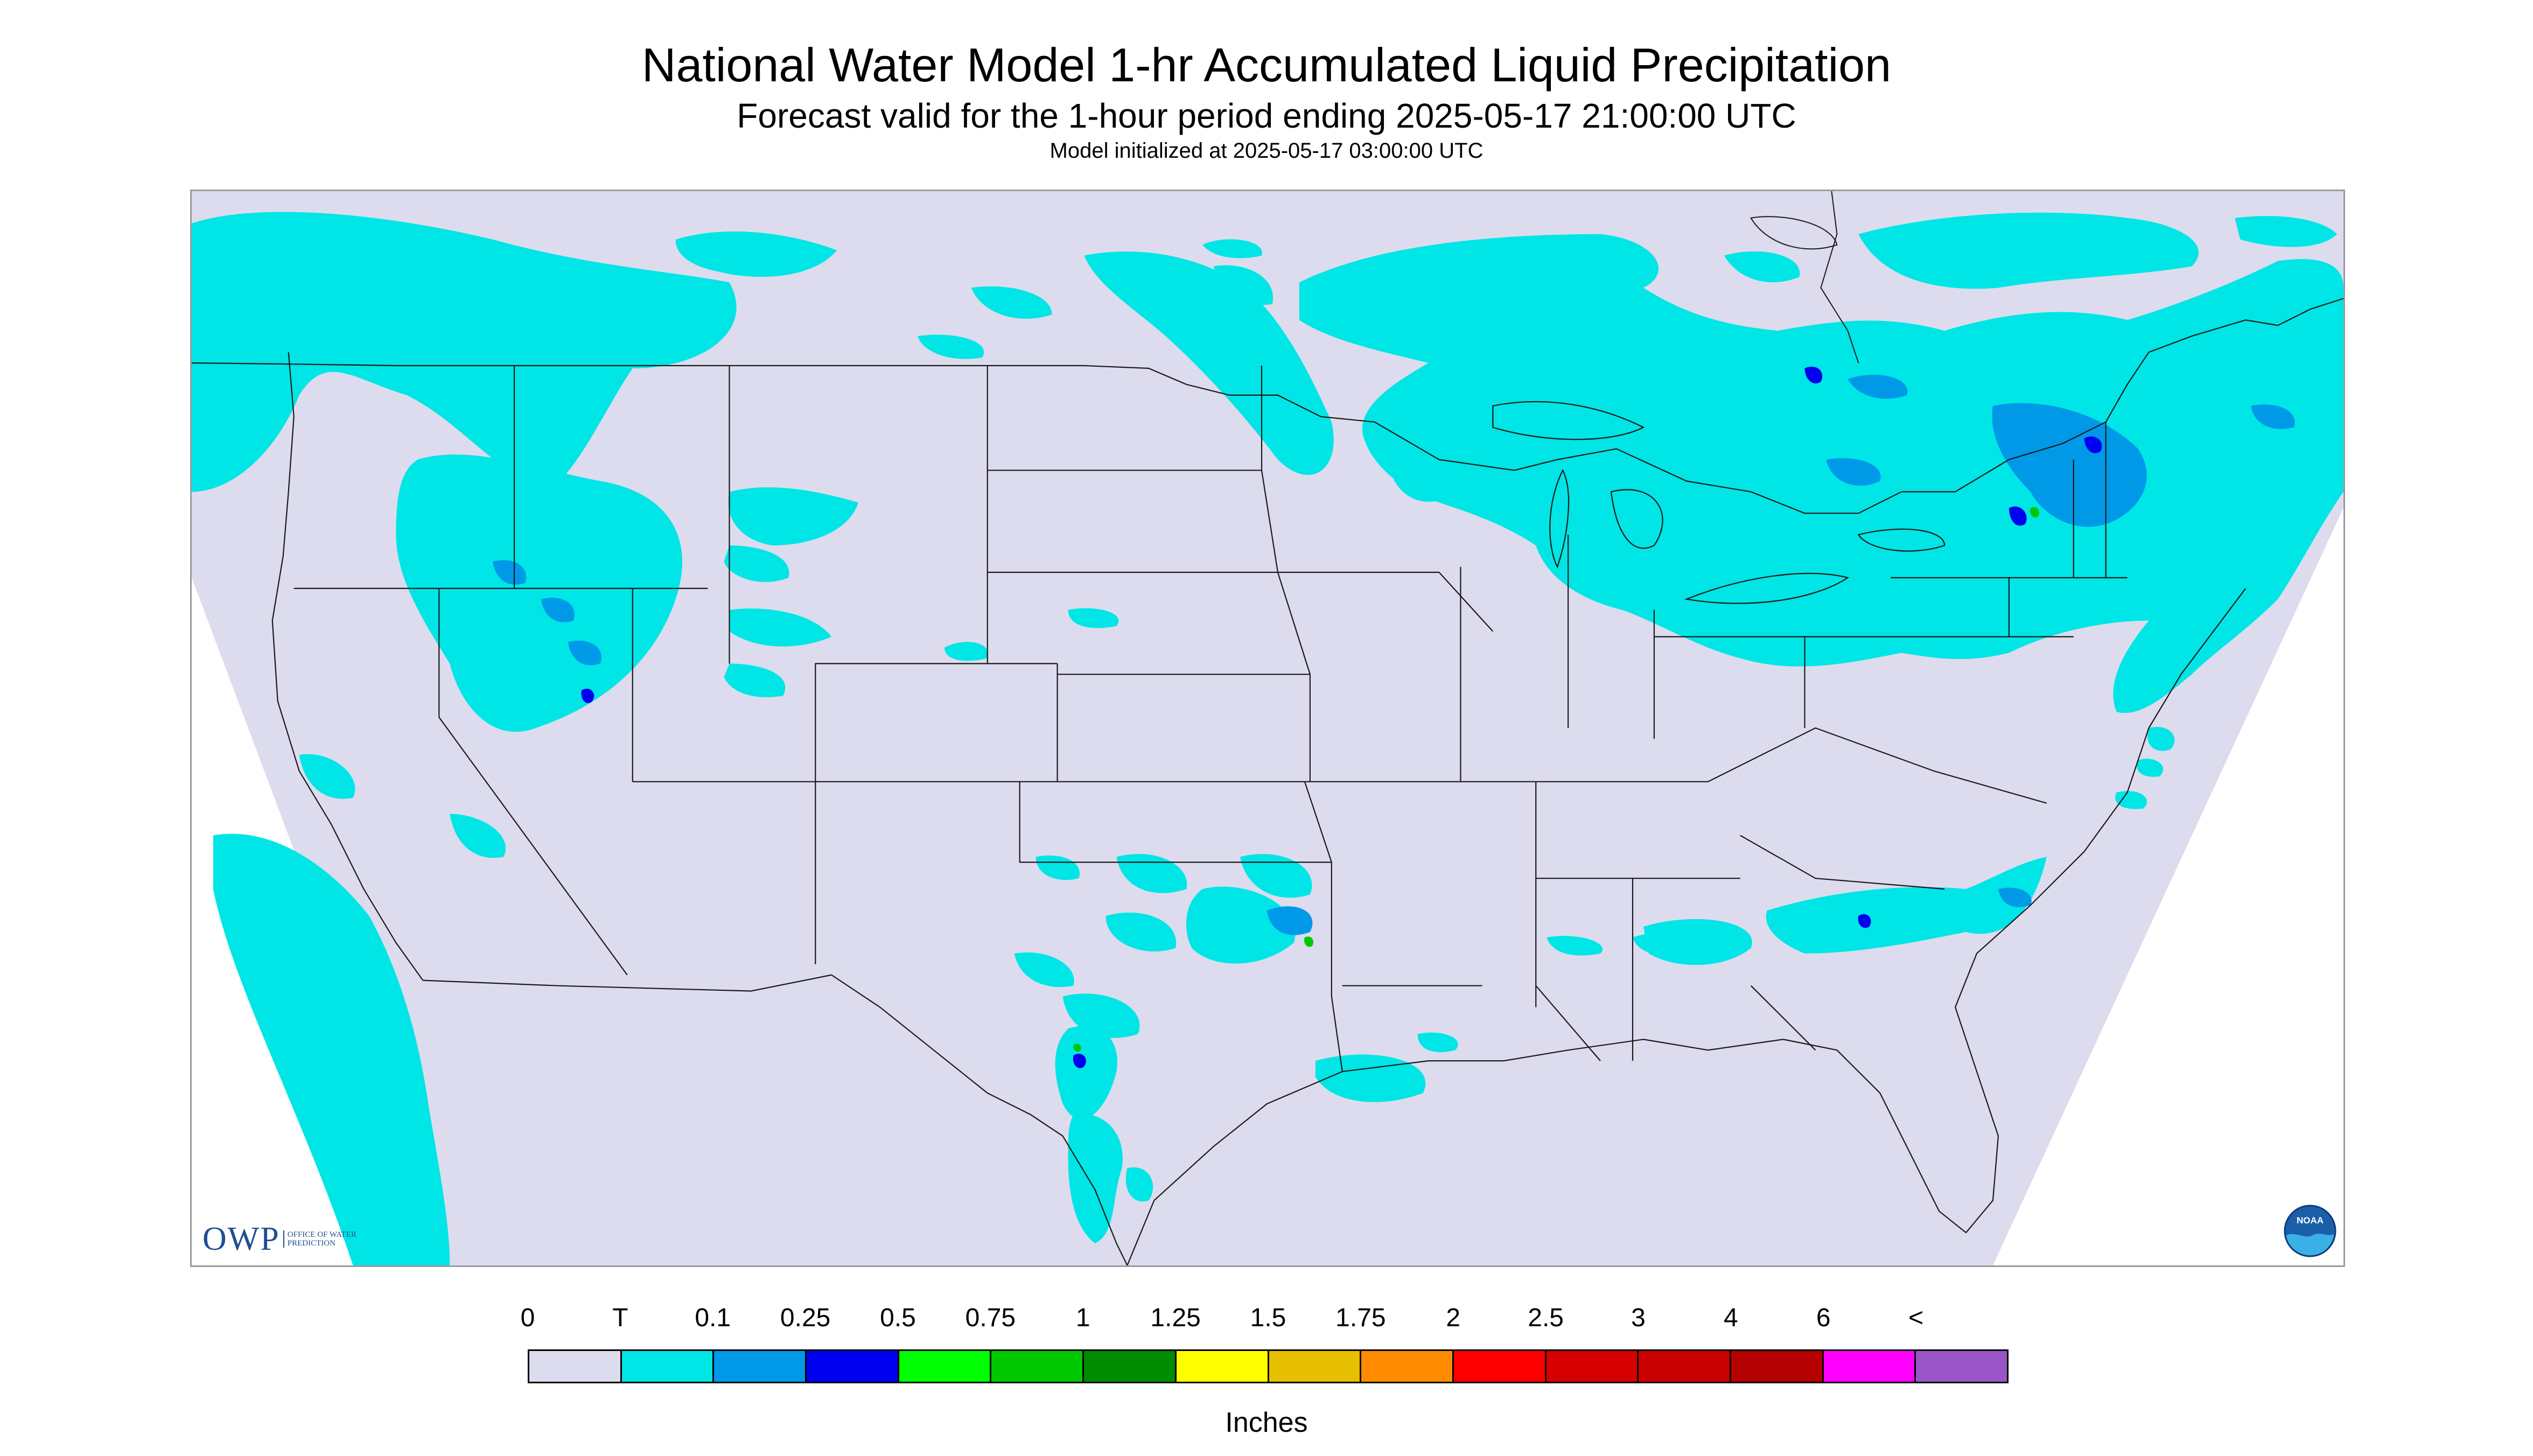 This screenshot has height=1456, width=2533. I want to click on legend-tick-label: 6, so click(1824, 1318).